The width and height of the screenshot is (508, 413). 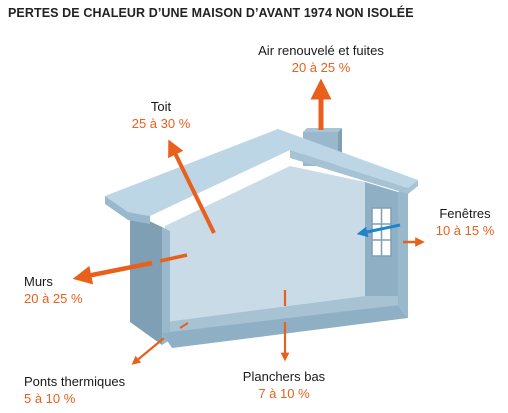 What do you see at coordinates (465, 213) in the screenshot?
I see `label-fenetres-name: Fenêtres` at bounding box center [465, 213].